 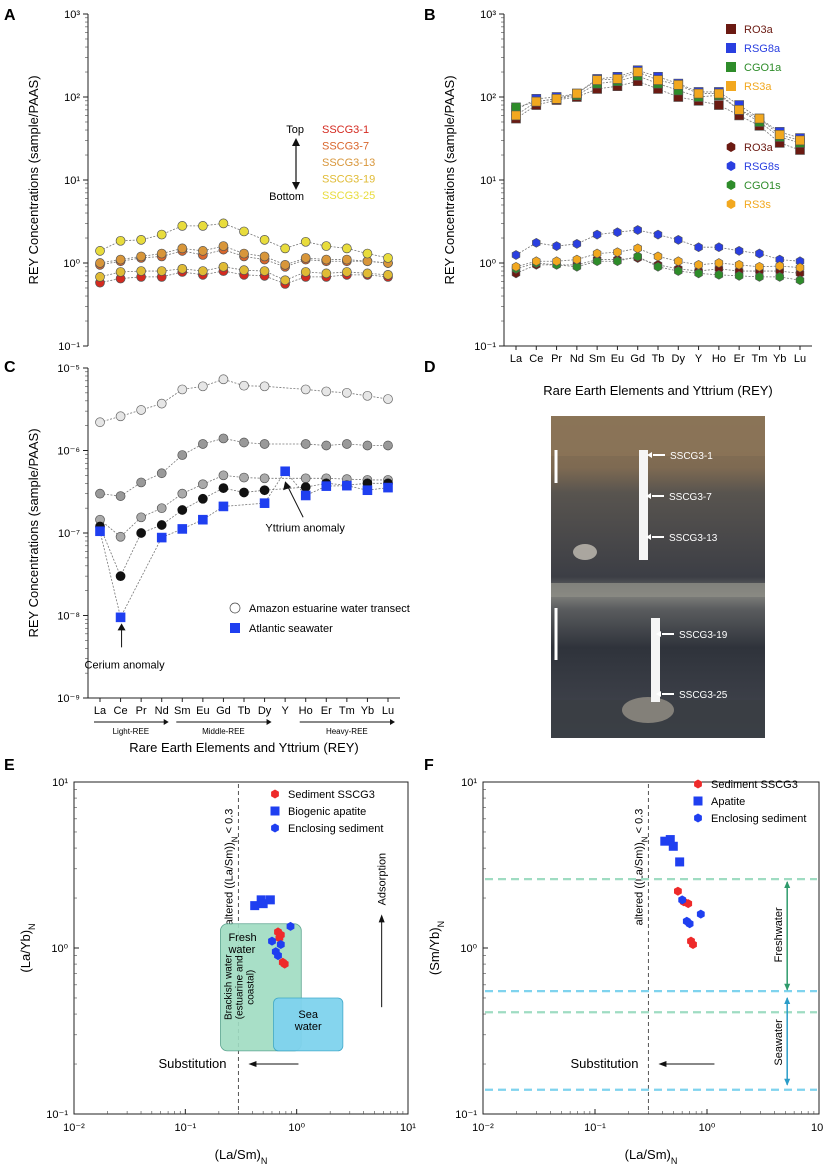 I want to click on x-axis-title: (La/Sm)N, so click(x=241, y=1156).